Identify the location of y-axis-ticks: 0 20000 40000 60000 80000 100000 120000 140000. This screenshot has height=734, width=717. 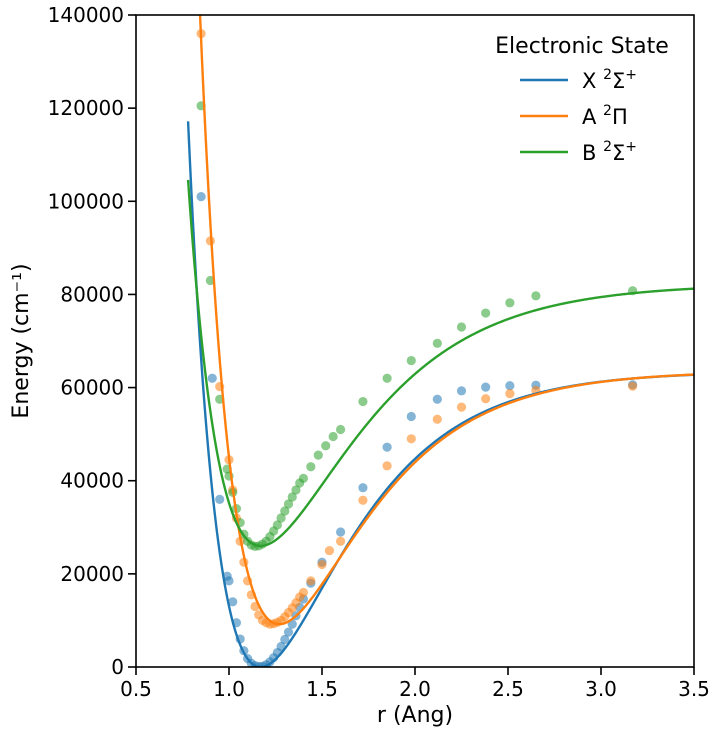
(92, 341).